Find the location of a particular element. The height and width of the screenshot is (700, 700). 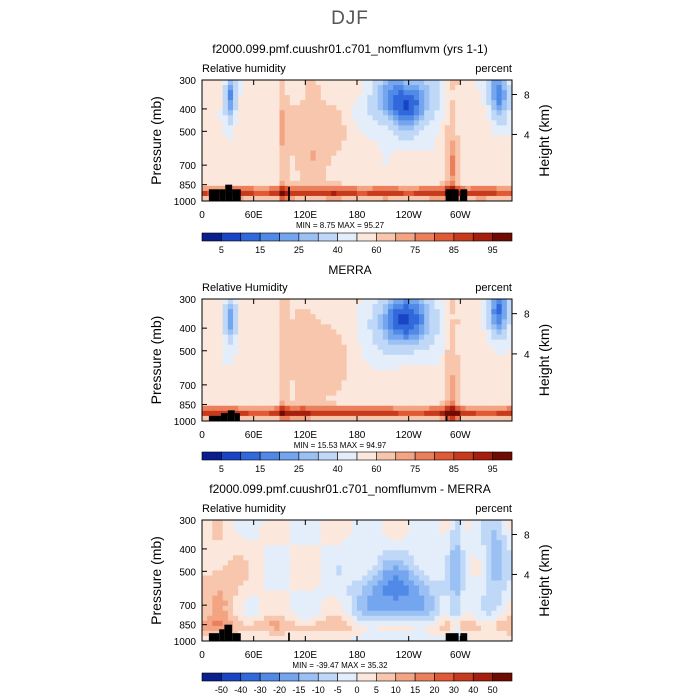

terrain-block is located at coordinates (446, 418).